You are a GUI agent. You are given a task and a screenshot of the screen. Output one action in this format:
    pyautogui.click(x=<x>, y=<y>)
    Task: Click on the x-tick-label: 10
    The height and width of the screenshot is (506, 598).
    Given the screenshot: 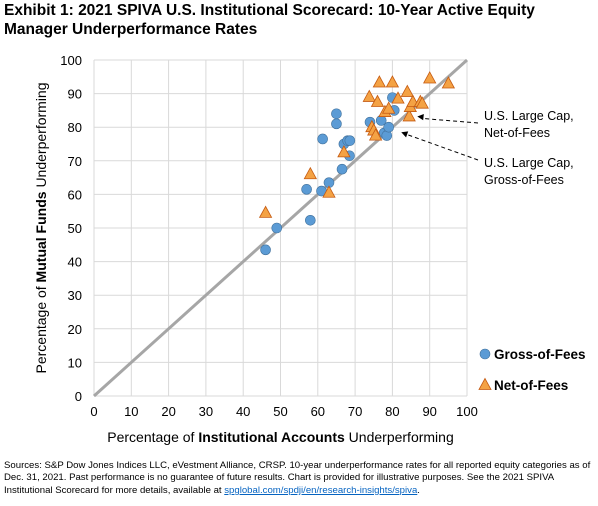 What is the action you would take?
    pyautogui.click(x=131, y=411)
    